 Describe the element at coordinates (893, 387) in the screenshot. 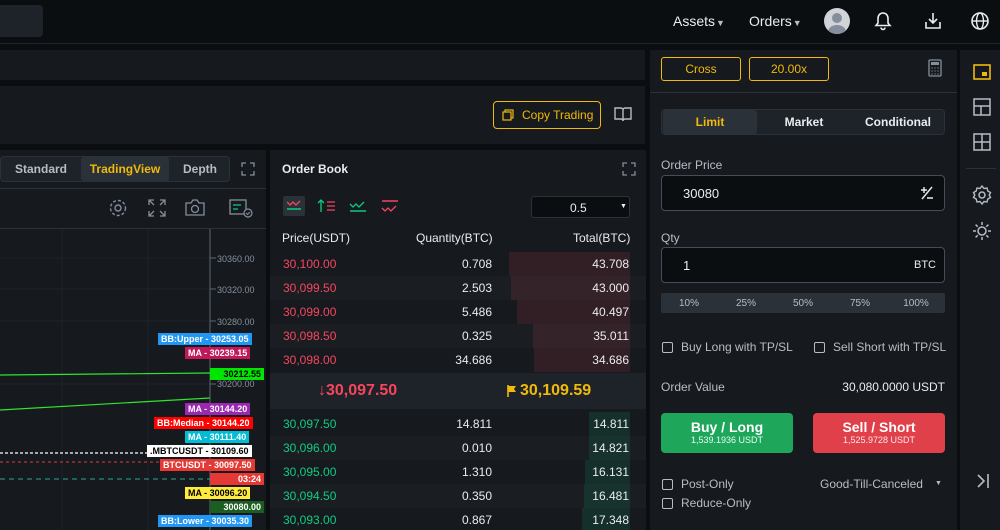

I see `order-value: 30,080.0000 USDT` at that location.